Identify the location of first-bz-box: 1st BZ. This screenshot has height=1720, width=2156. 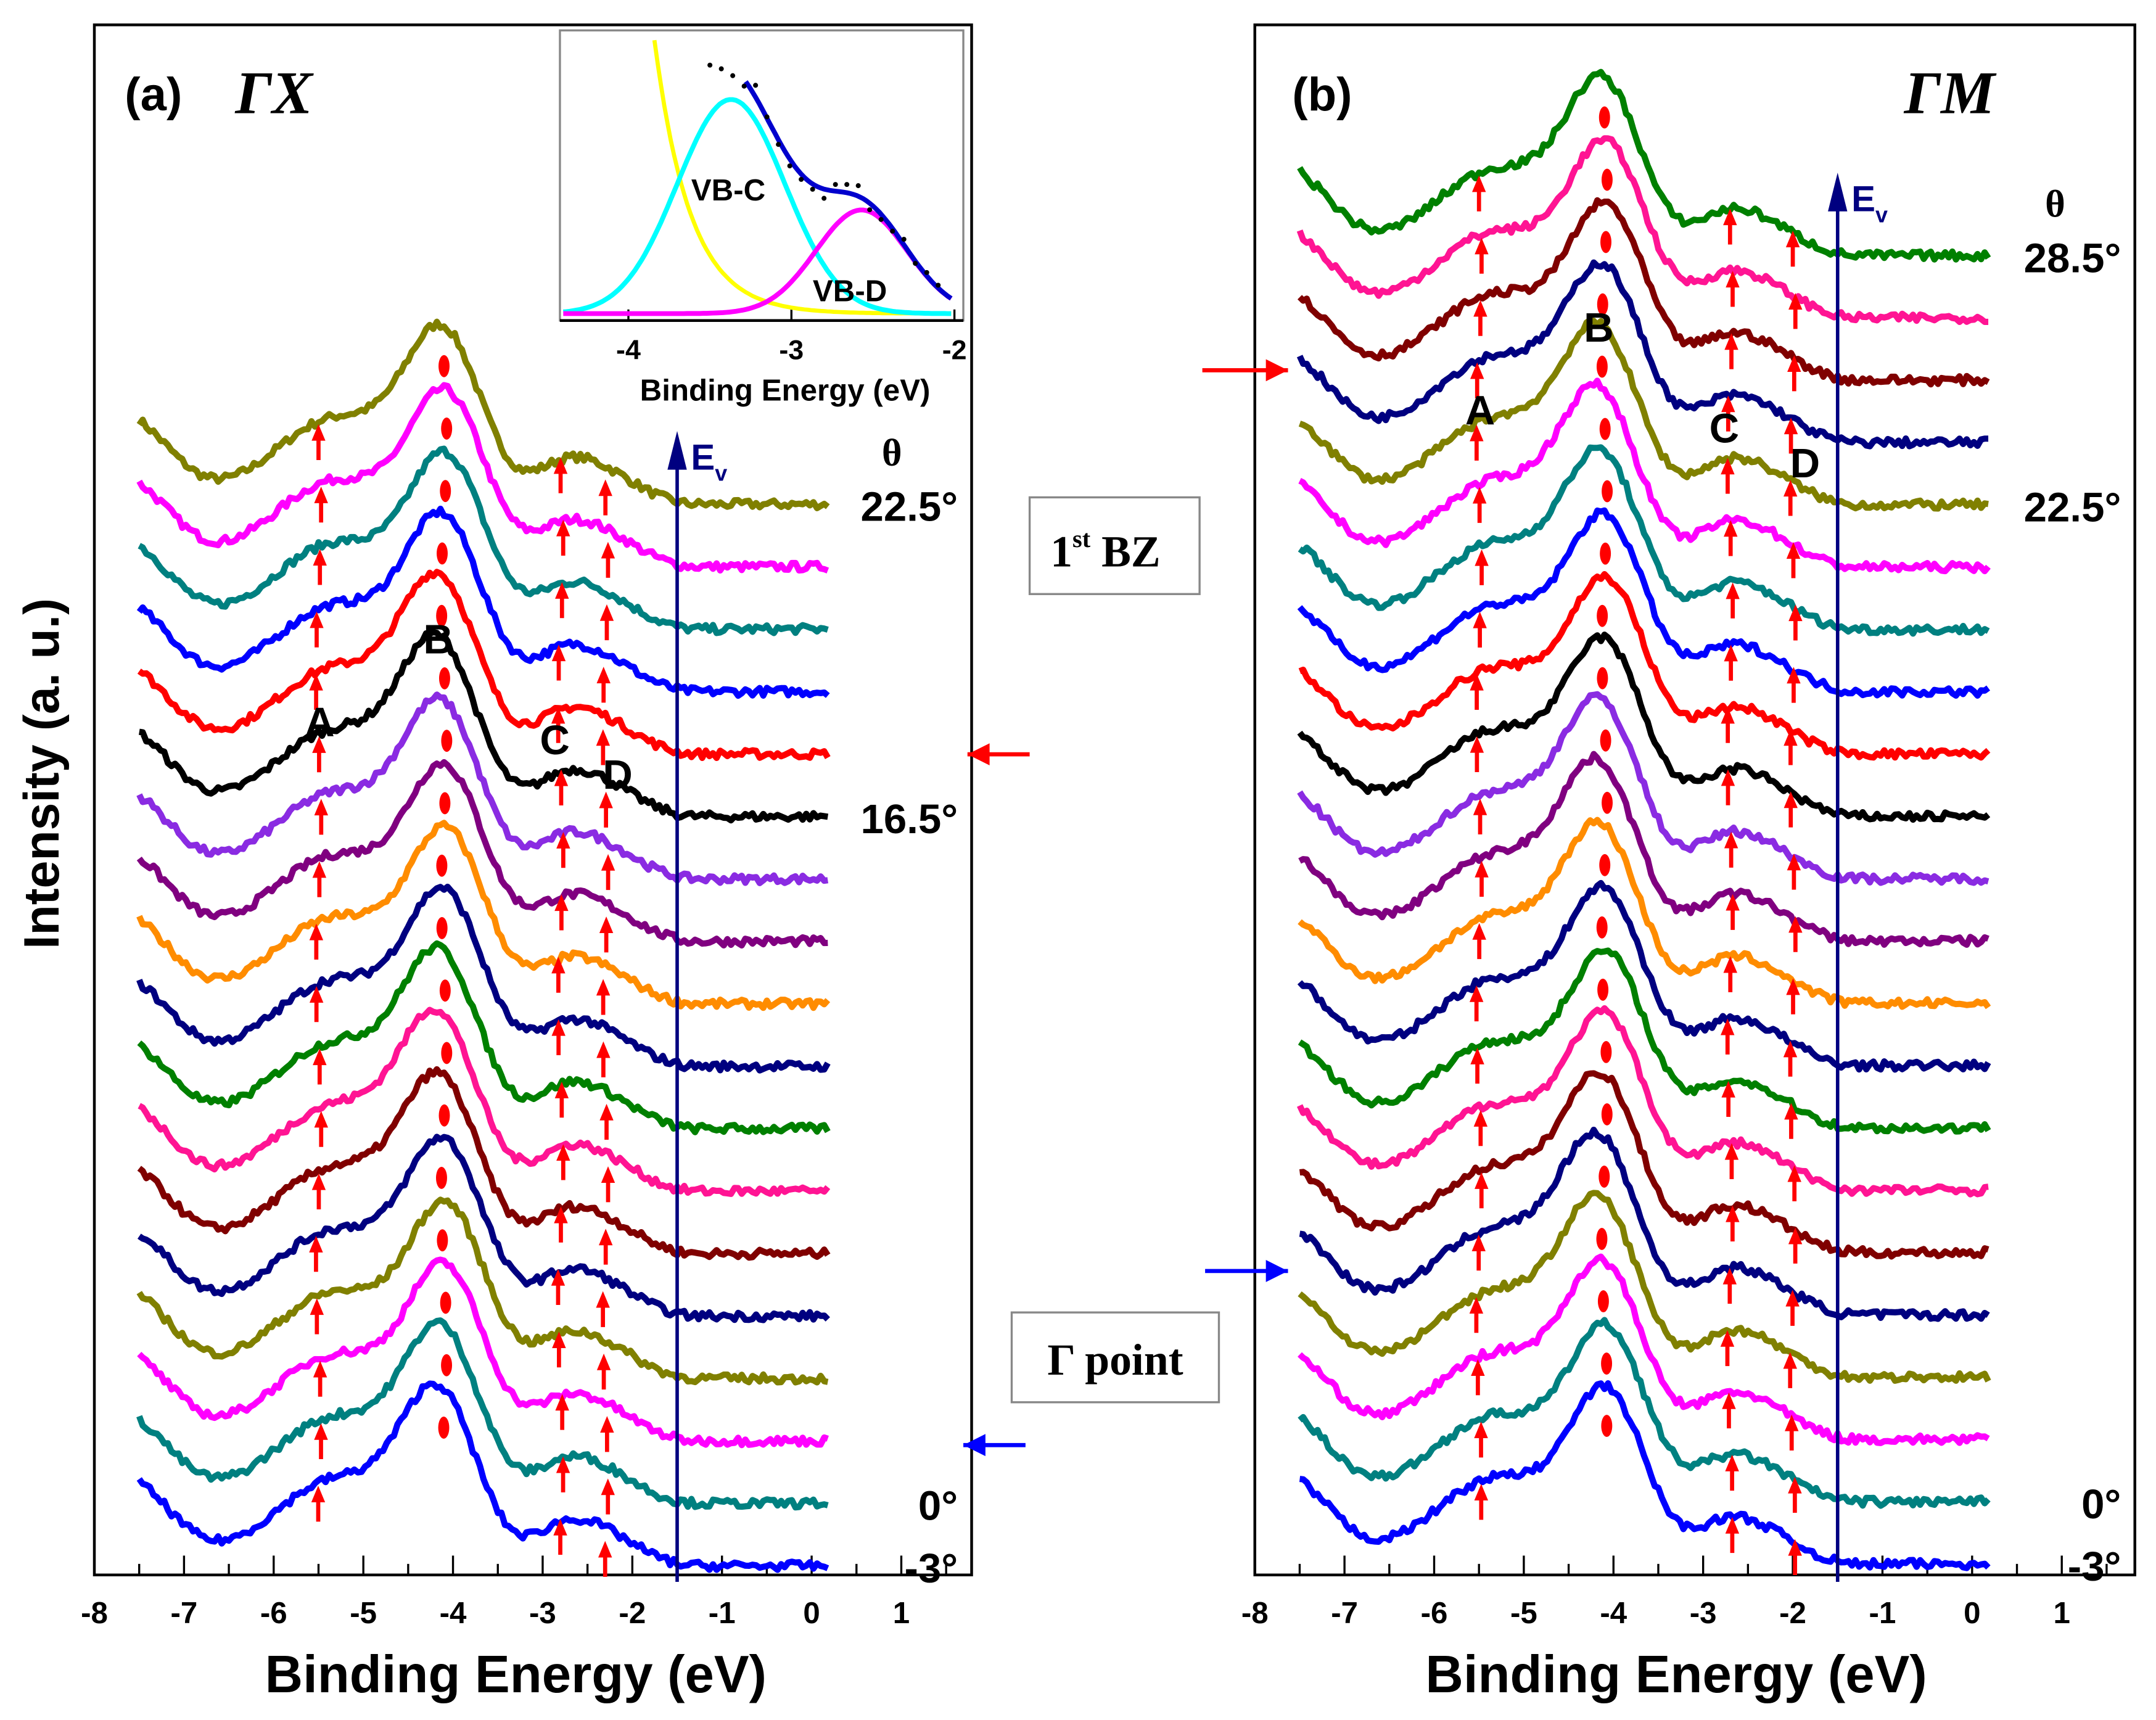
(1114, 546).